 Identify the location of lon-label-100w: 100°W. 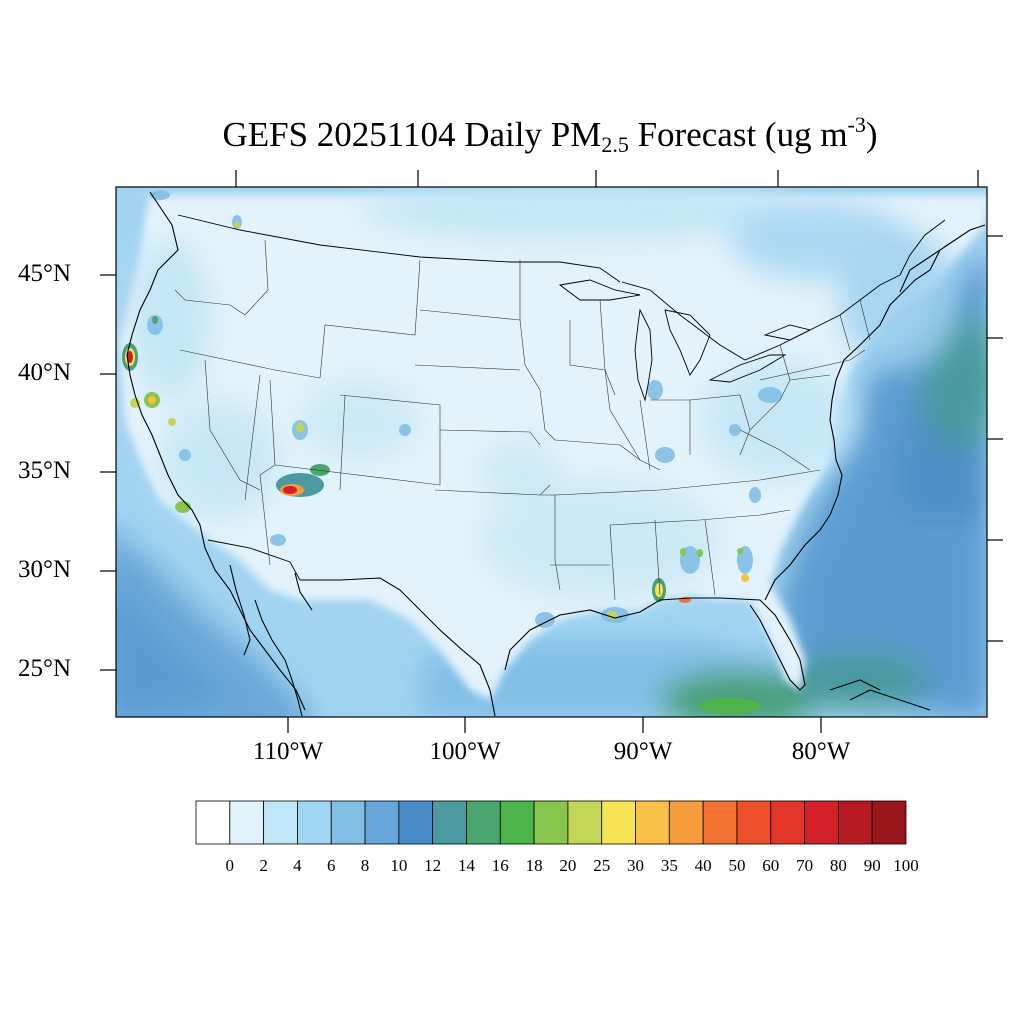
(465, 751).